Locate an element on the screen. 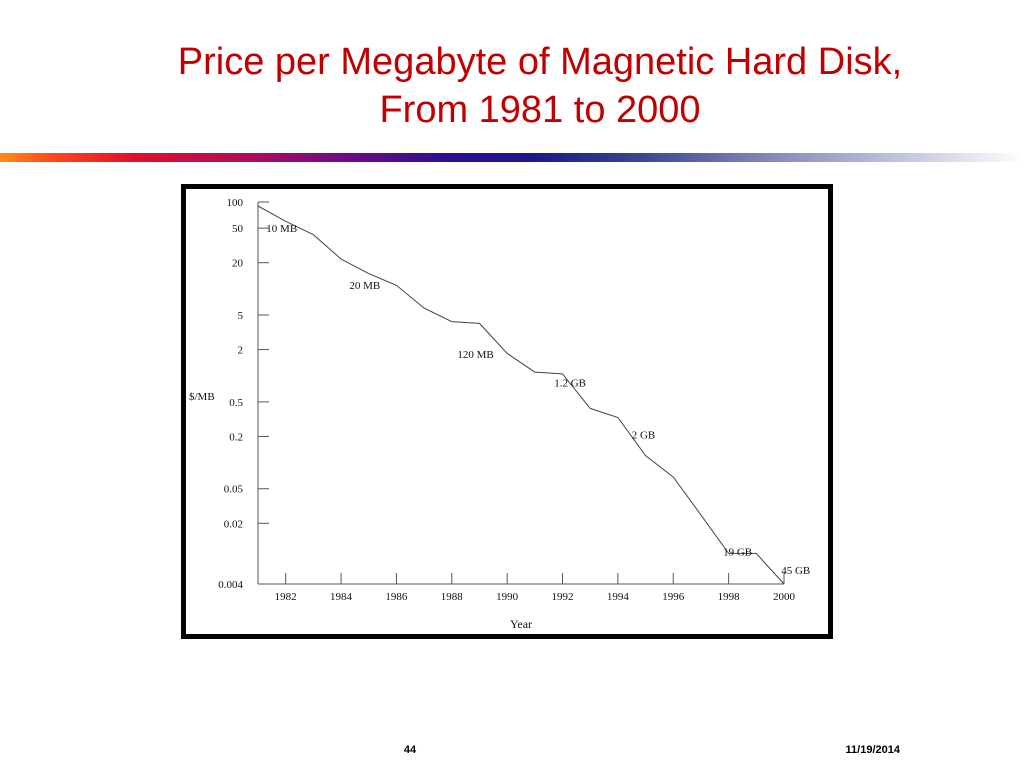 Image resolution: width=1024 pixels, height=768 pixels. y-tick-label: 20 is located at coordinates (238, 264).